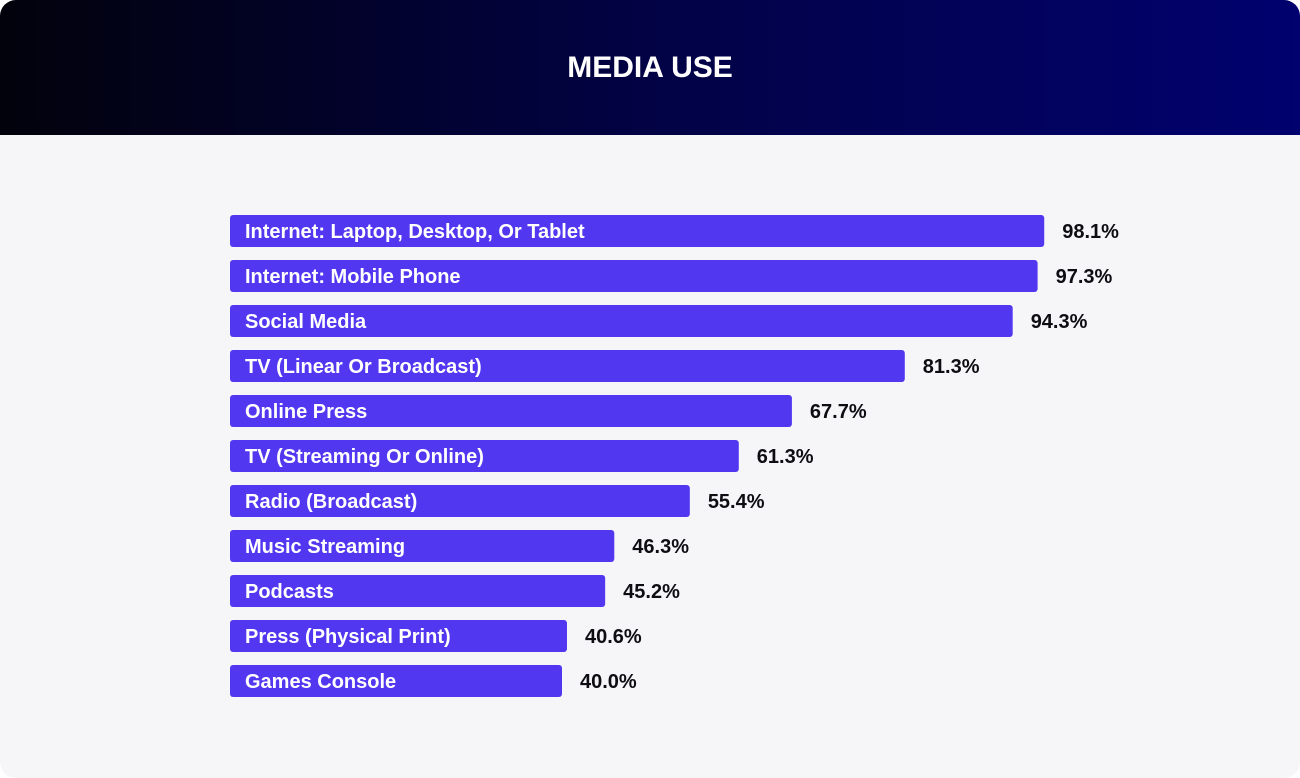 This screenshot has height=778, width=1300. Describe the element at coordinates (608, 682) in the screenshot. I see `bar-value-label: 40.0%` at that location.